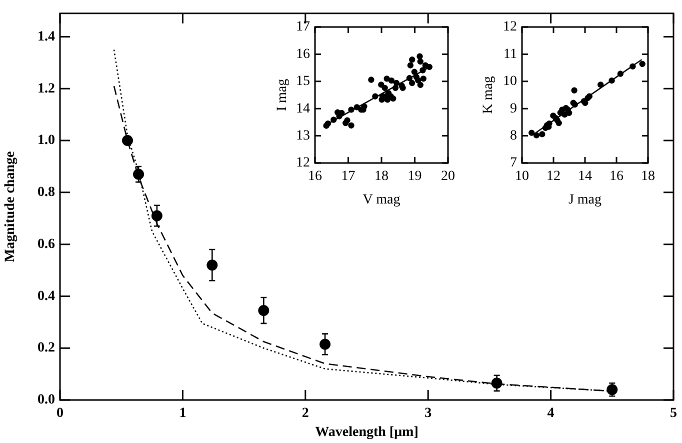 Image resolution: width=682 pixels, height=443 pixels. Describe the element at coordinates (553, 176) in the screenshot. I see `x-tick-label: 12` at that location.